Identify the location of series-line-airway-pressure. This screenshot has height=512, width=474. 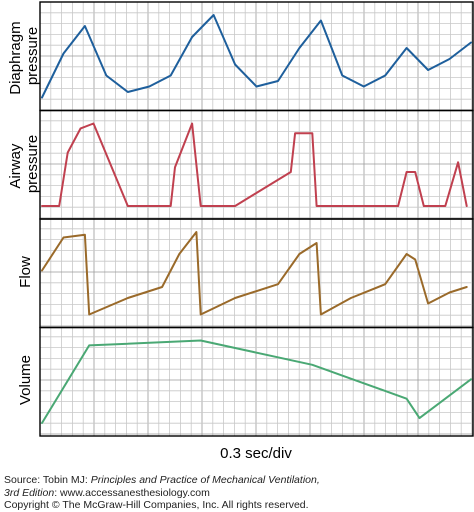
(254, 164).